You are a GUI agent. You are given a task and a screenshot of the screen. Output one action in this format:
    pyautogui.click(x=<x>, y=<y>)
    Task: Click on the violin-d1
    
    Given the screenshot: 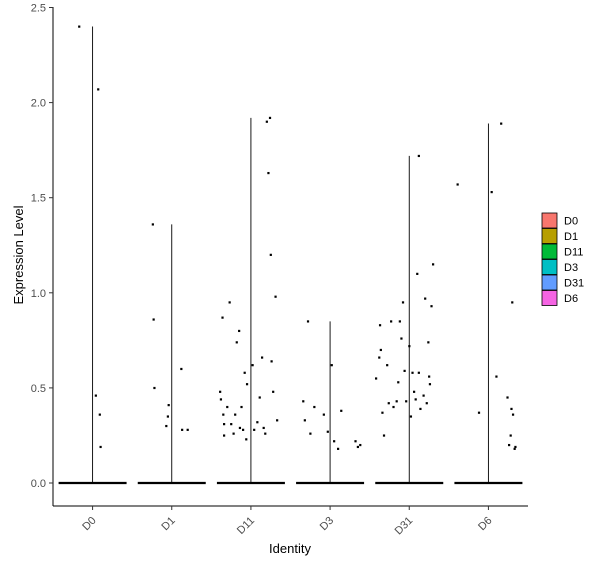 What is the action you would take?
    pyautogui.click(x=171, y=354)
    